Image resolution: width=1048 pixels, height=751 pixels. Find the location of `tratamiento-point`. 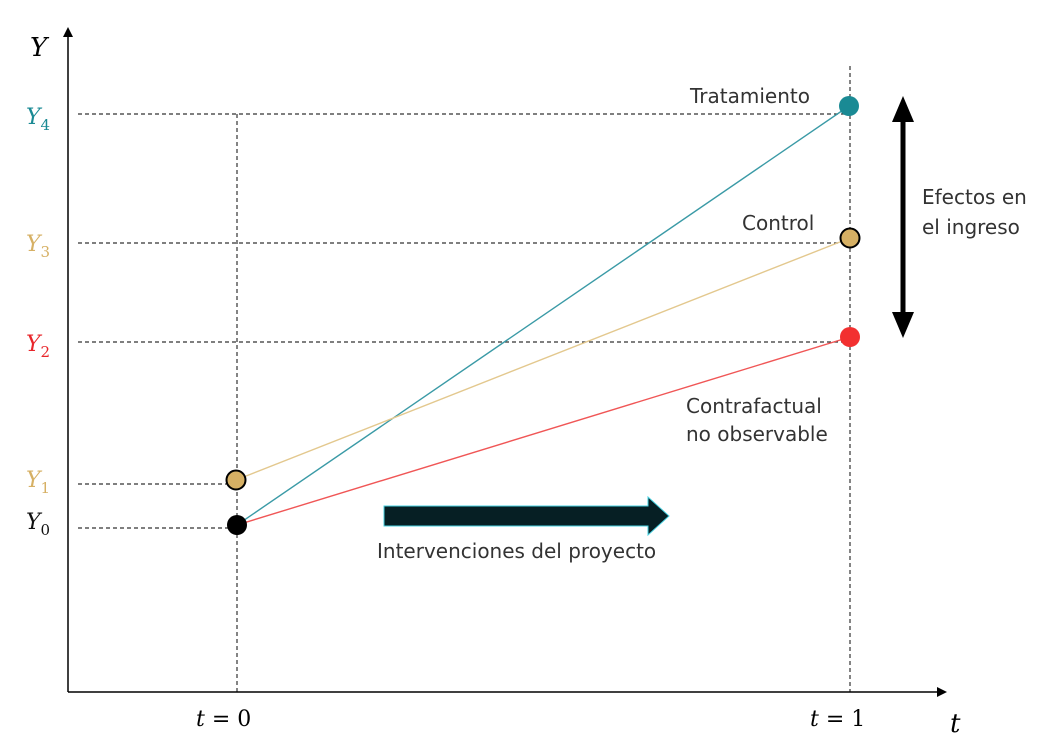

tratamiento-point is located at coordinates (849, 106).